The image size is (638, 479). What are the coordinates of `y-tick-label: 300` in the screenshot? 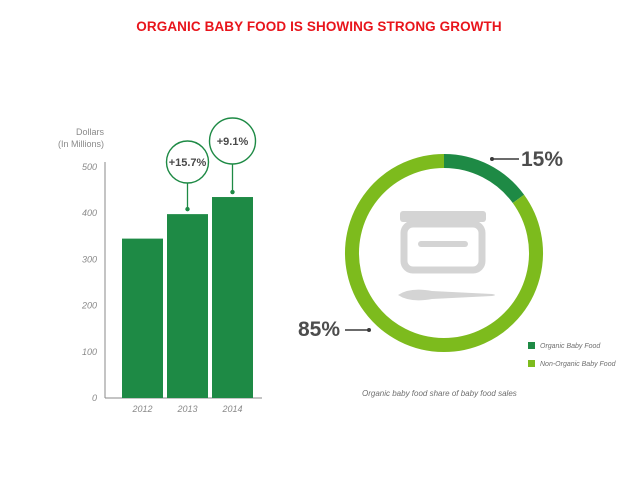 It's located at (89, 259).